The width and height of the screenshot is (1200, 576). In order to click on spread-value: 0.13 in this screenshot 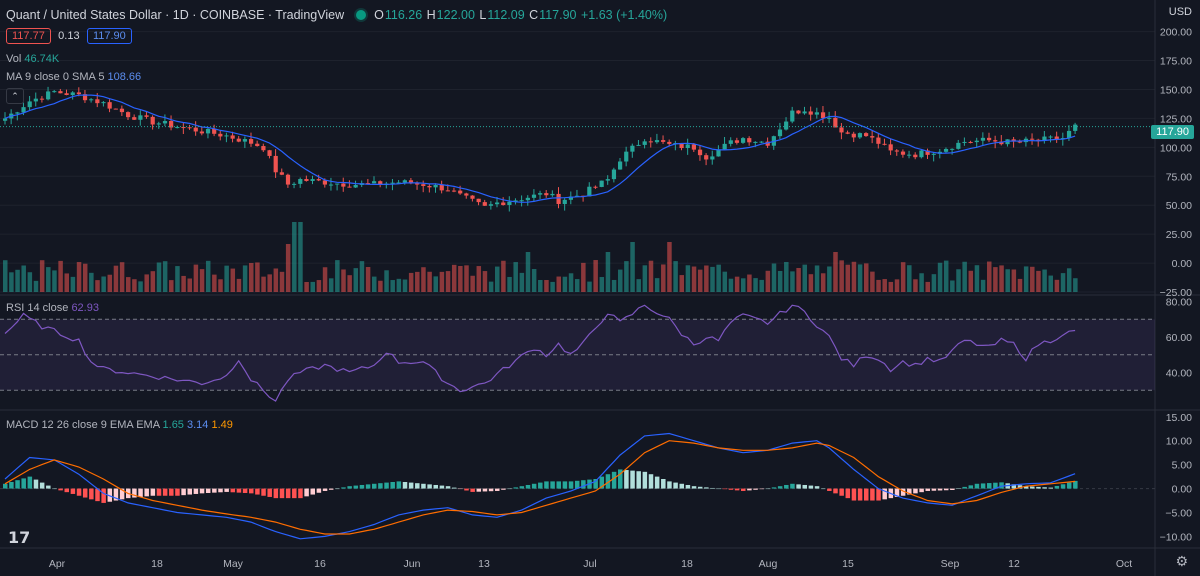, I will do `click(69, 36)`.